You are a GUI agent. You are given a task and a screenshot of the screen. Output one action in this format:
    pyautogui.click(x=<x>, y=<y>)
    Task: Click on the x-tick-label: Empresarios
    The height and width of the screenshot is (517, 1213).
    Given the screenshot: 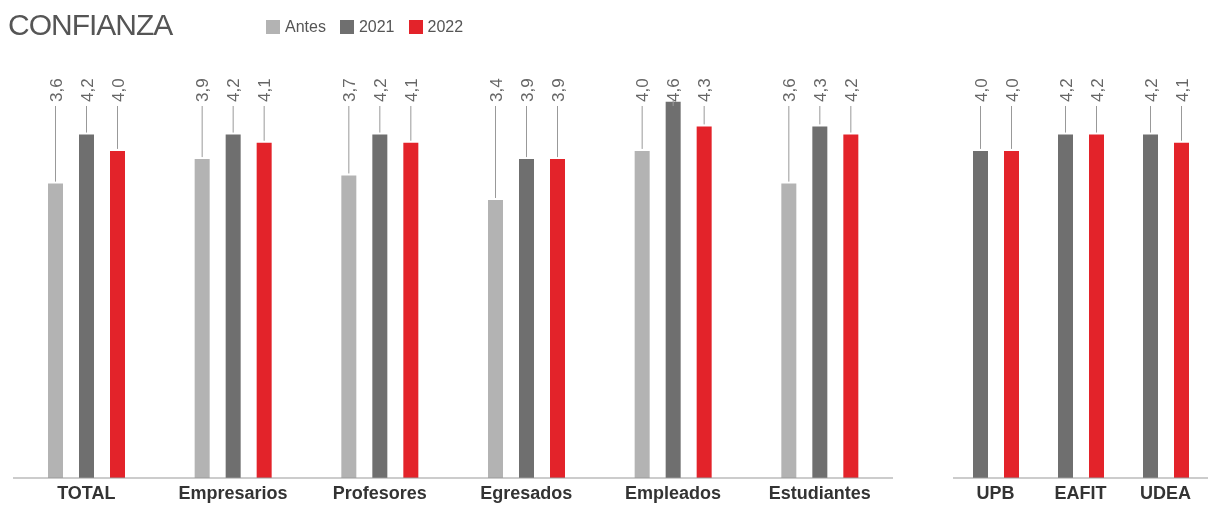 What is the action you would take?
    pyautogui.click(x=233, y=492)
    